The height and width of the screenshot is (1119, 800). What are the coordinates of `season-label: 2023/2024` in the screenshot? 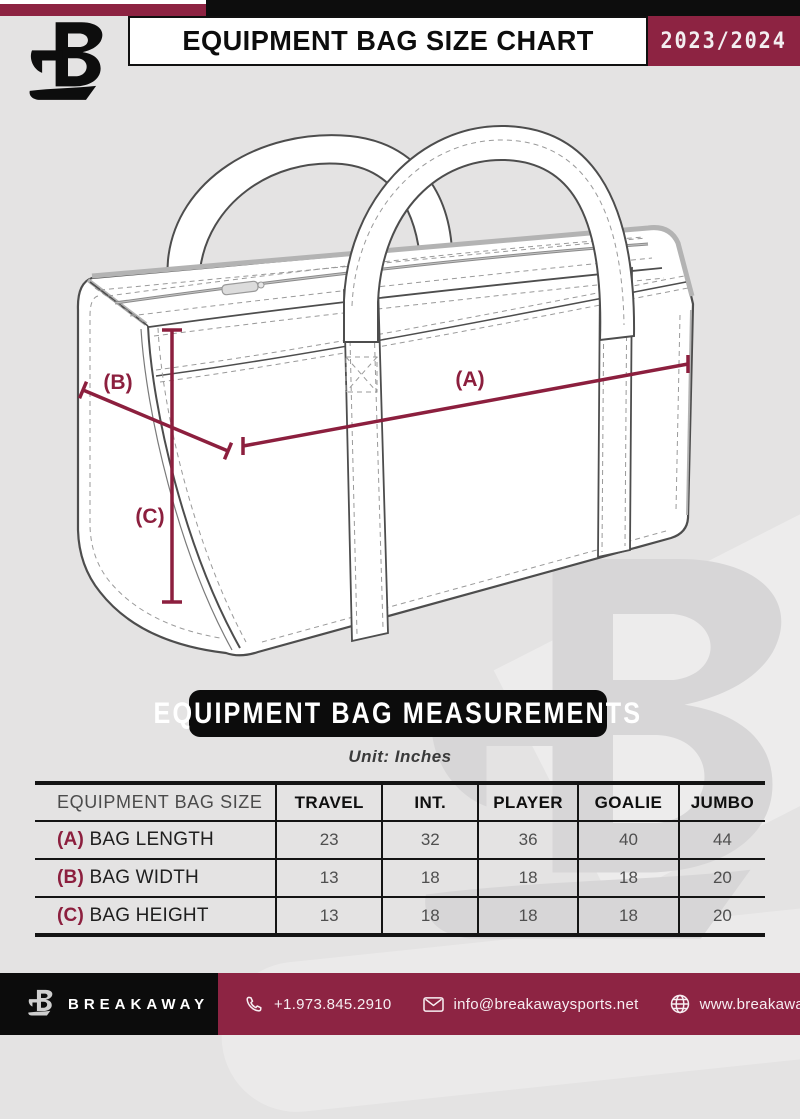 It's located at (724, 41).